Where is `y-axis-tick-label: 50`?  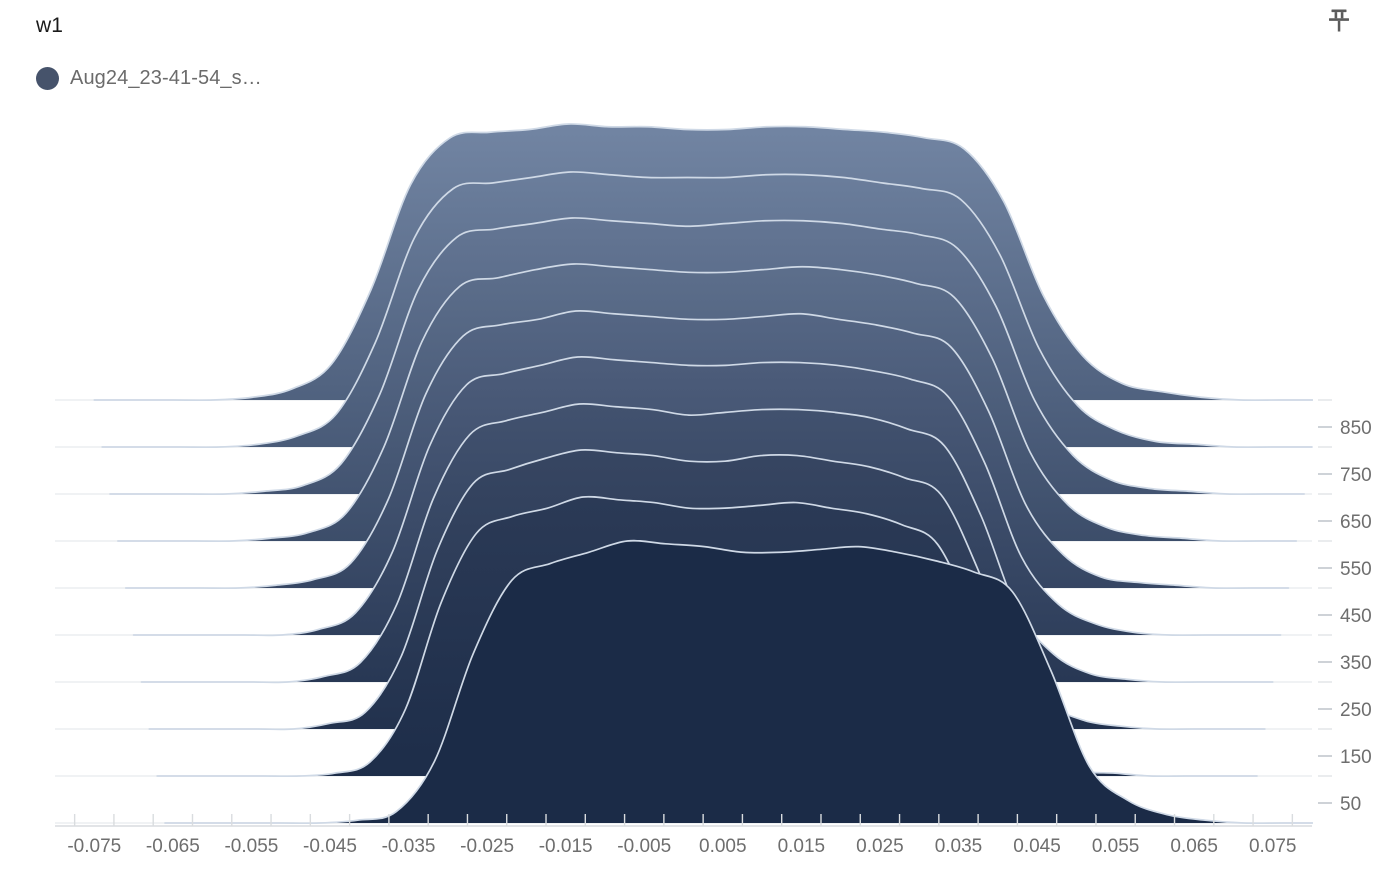 y-axis-tick-label: 50 is located at coordinates (1350, 804).